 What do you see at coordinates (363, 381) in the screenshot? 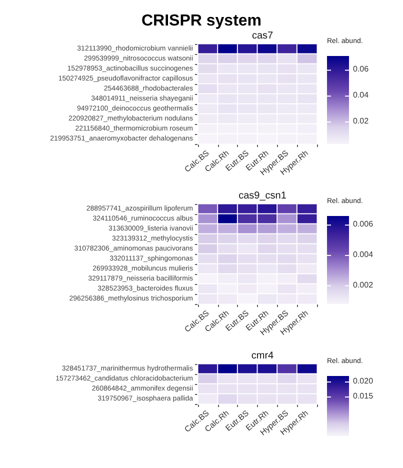
I see `color-bar-label: 0.020` at bounding box center [363, 381].